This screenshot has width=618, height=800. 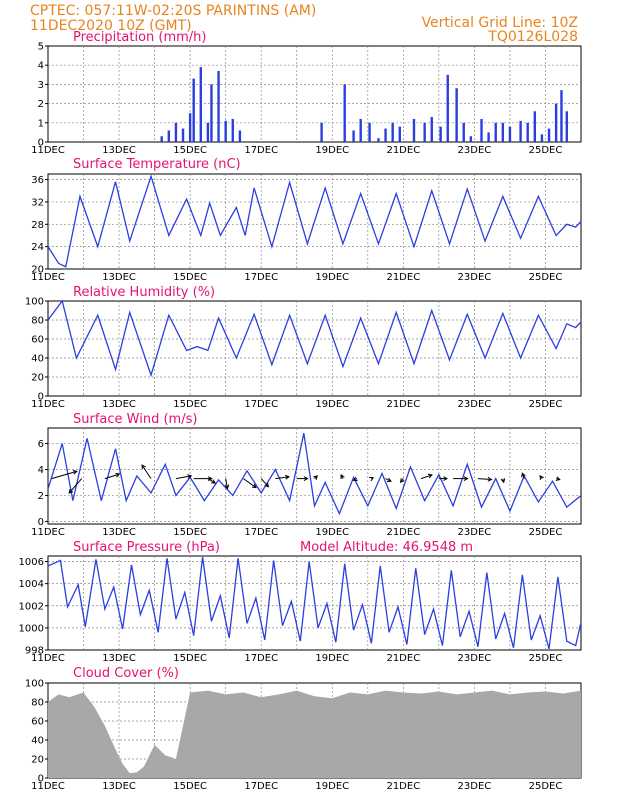 I want to click on pressure-xtick-label: 21DEC, so click(x=403, y=658).